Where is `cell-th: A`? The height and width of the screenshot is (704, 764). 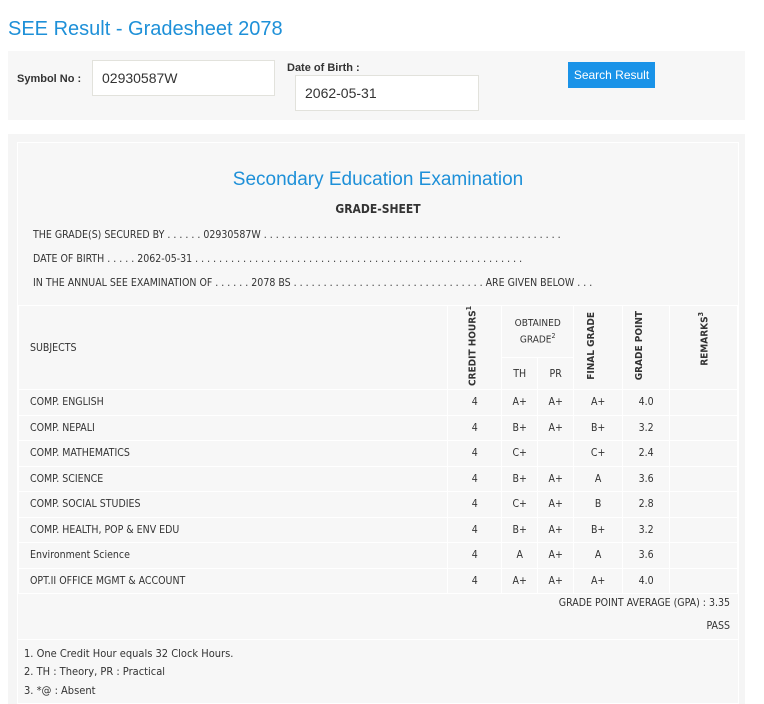 cell-th: A is located at coordinates (520, 555).